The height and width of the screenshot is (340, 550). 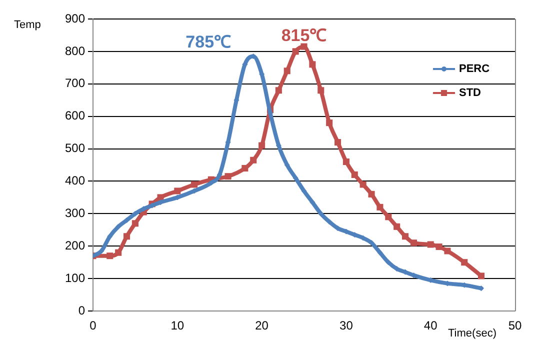 What do you see at coordinates (75, 51) in the screenshot?
I see `y-tick-label: 800` at bounding box center [75, 51].